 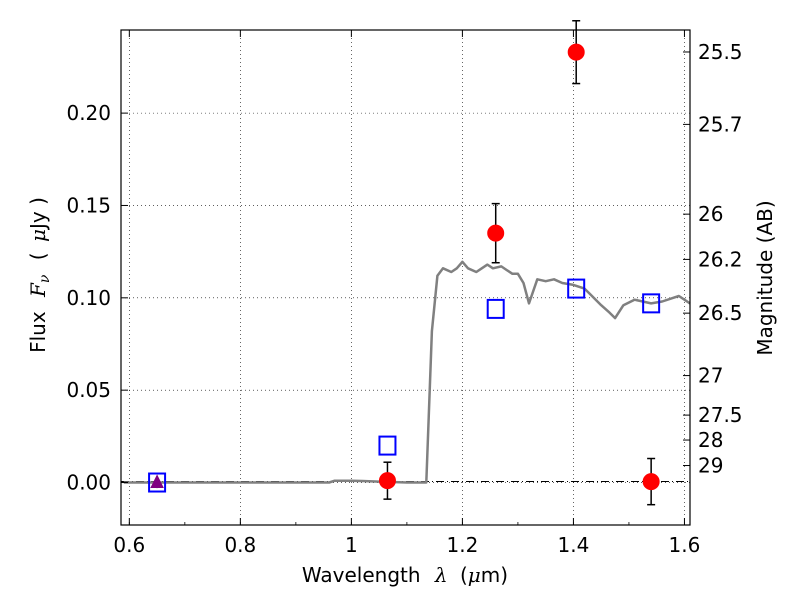 What do you see at coordinates (765, 277) in the screenshot?
I see `y2-axis-label: Magnitude (AB)` at bounding box center [765, 277].